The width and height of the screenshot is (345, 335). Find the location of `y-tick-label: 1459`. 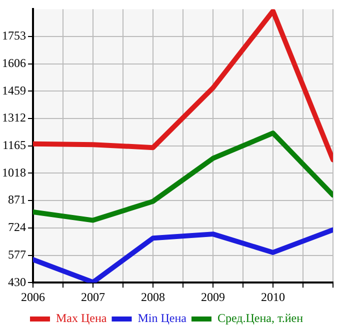

y-tick-label: 1459 is located at coordinates (14, 90).